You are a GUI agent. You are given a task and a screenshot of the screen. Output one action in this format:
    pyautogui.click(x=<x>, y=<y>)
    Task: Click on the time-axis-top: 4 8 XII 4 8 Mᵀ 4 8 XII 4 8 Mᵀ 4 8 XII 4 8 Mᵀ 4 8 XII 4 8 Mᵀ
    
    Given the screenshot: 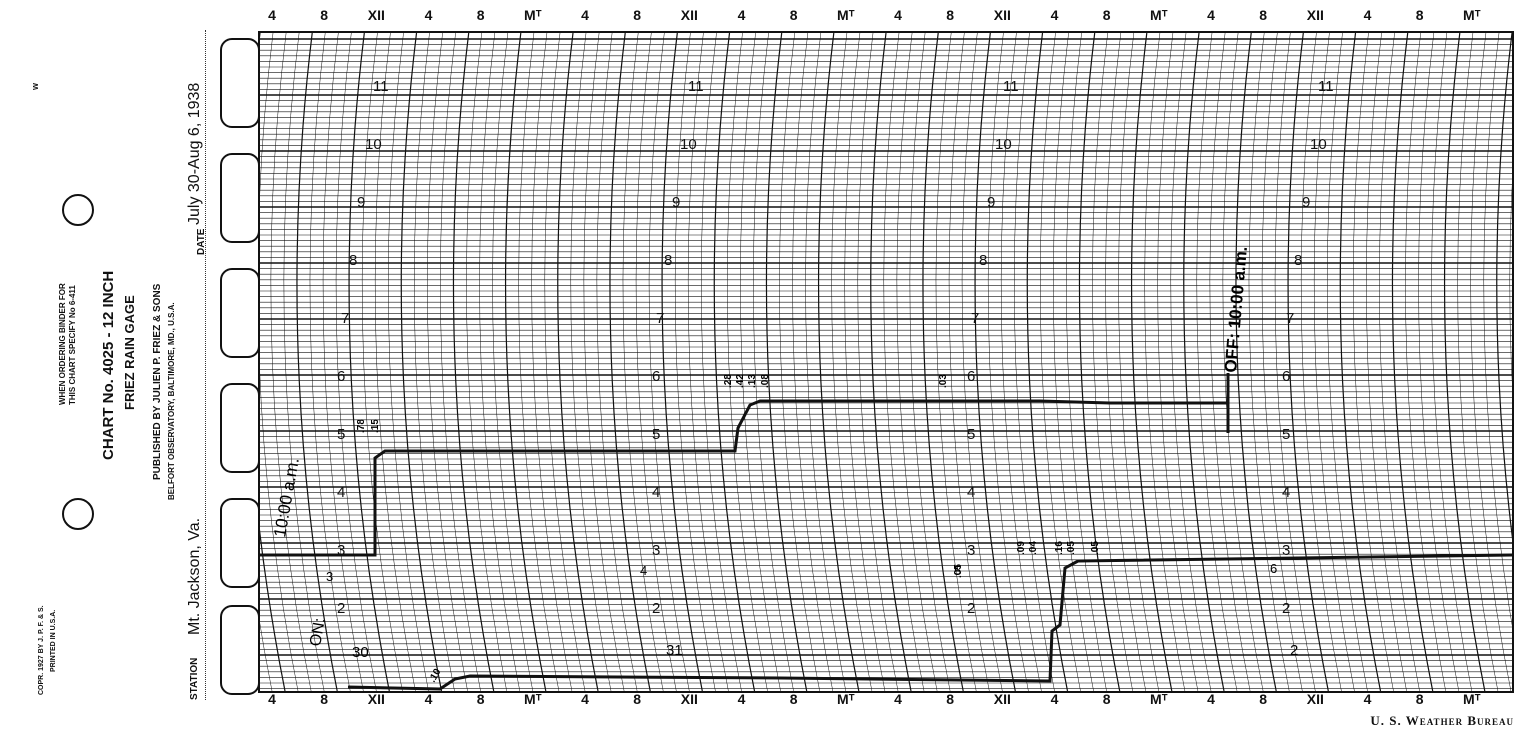 What is the action you would take?
    pyautogui.click(x=884, y=19)
    